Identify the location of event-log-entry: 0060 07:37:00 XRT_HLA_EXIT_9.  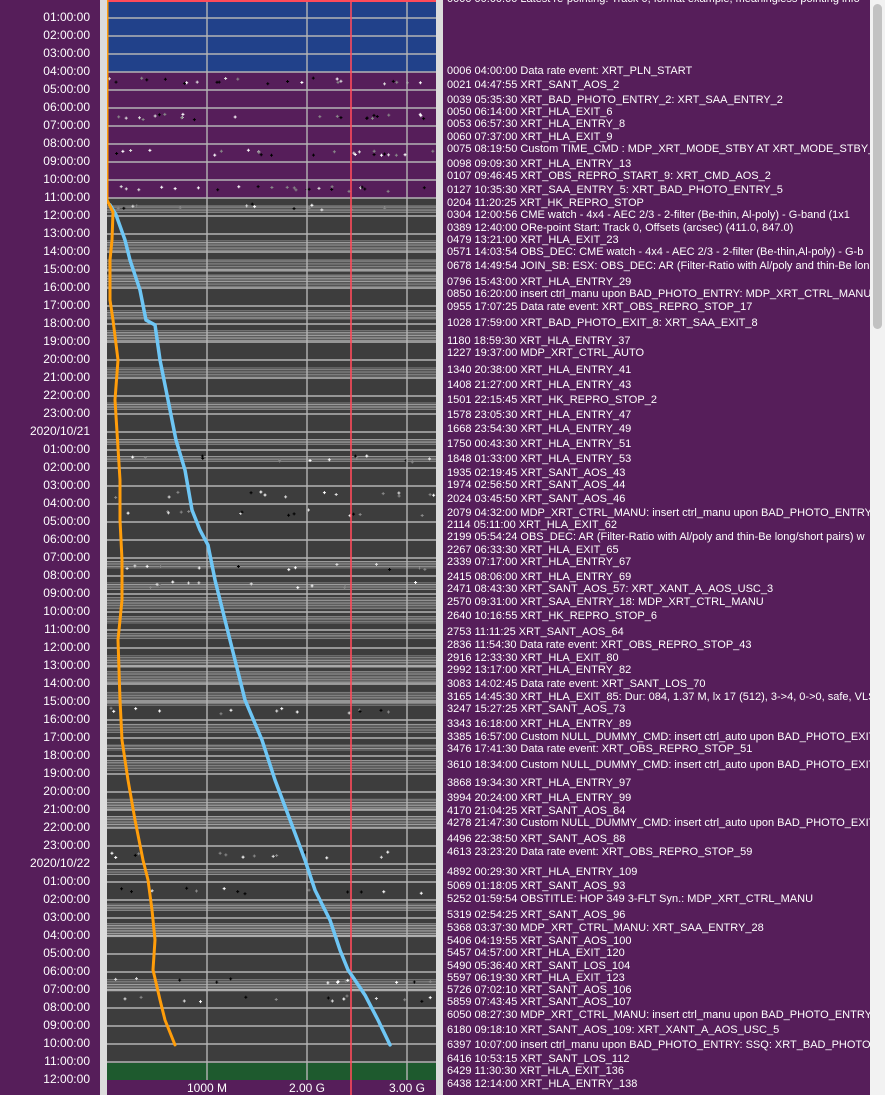
(530, 136).